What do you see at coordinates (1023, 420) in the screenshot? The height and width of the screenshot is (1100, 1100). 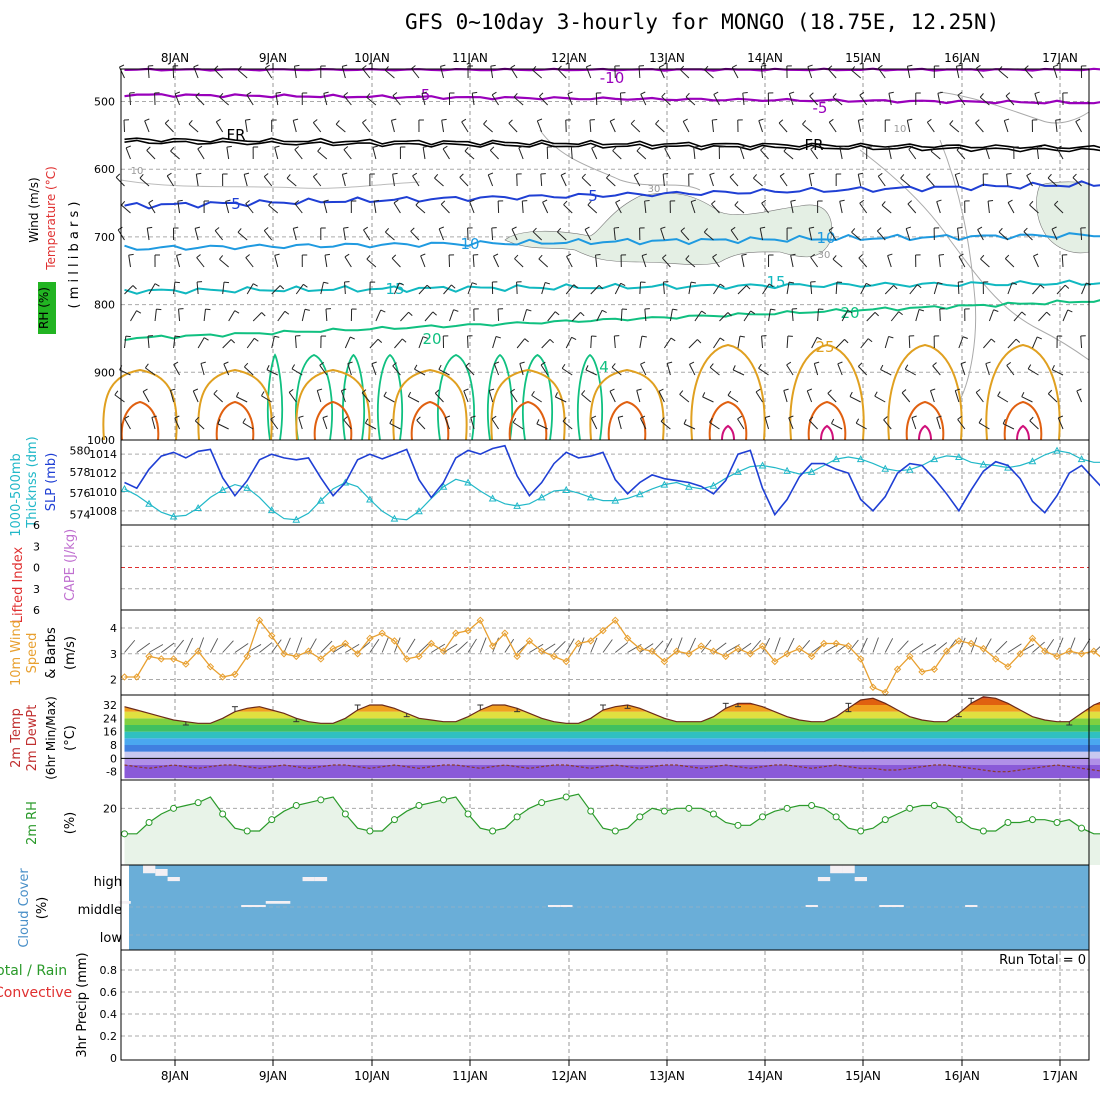 I see `isotherm-dome-inner` at bounding box center [1023, 420].